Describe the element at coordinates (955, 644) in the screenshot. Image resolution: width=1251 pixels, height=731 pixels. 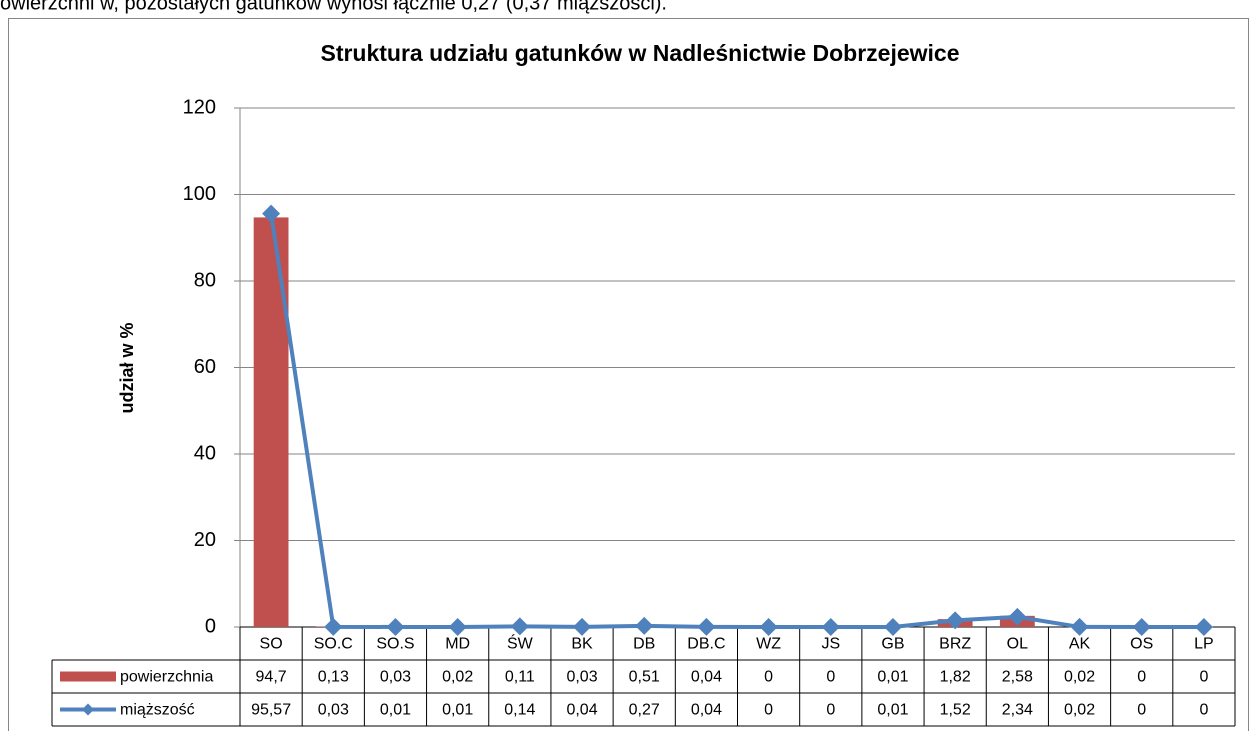
I see `x-tick-label: BRZ` at that location.